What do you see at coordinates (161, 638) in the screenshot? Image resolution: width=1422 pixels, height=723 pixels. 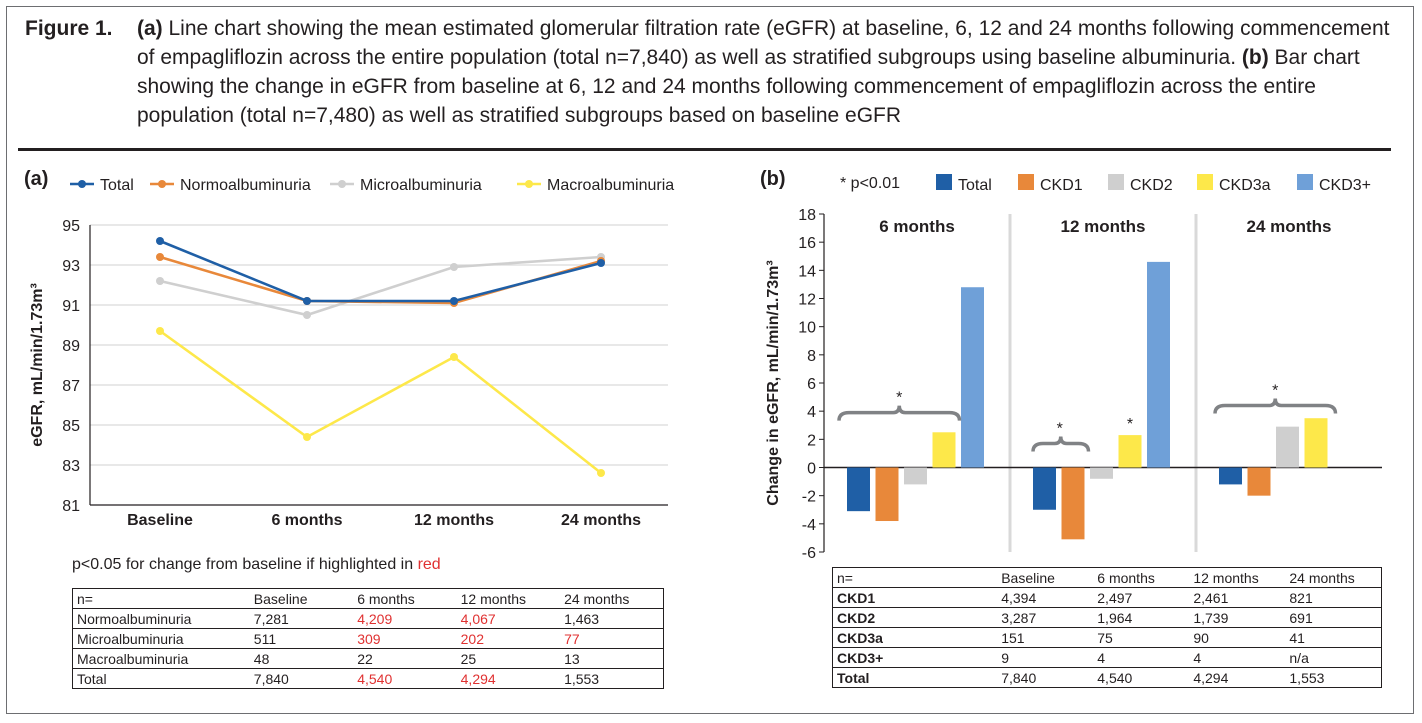 I see `table-a-cell-microalbuminuria-0: Microalbuminuria` at bounding box center [161, 638].